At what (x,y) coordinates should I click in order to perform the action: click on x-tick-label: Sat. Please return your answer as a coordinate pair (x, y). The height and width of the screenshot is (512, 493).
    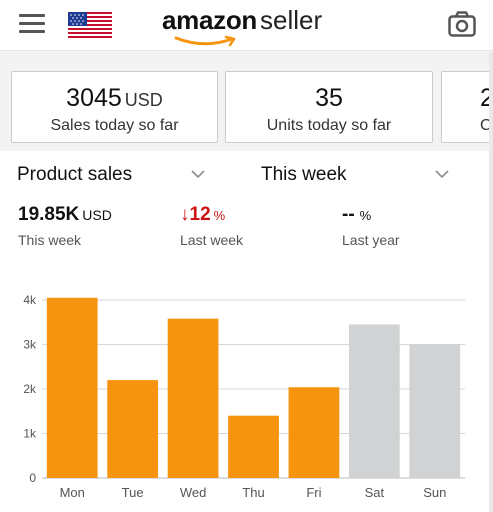
    Looking at the image, I should click on (375, 492).